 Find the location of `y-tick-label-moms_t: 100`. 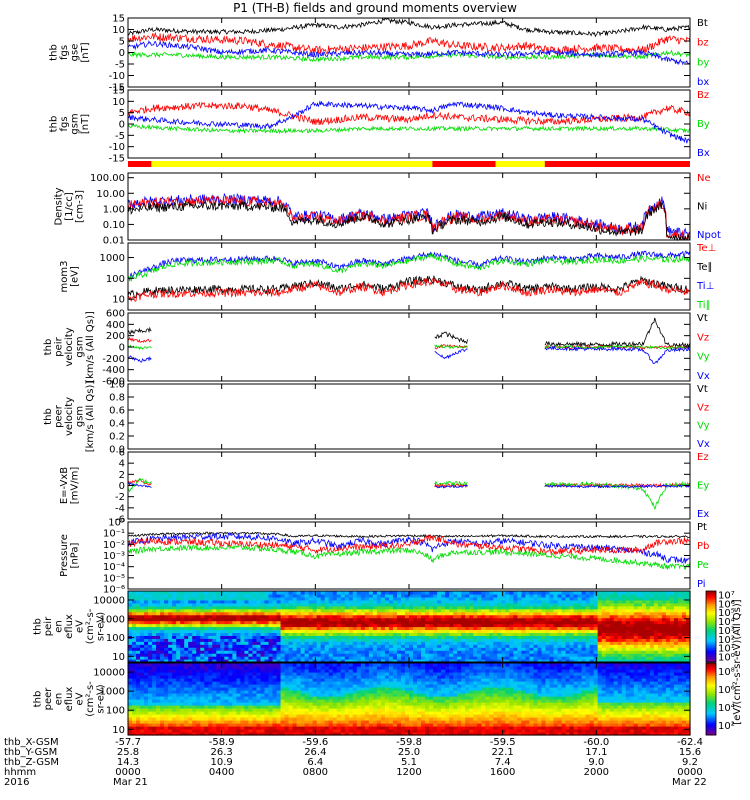

y-tick-label-moms_t: 100 is located at coordinates (115, 279).